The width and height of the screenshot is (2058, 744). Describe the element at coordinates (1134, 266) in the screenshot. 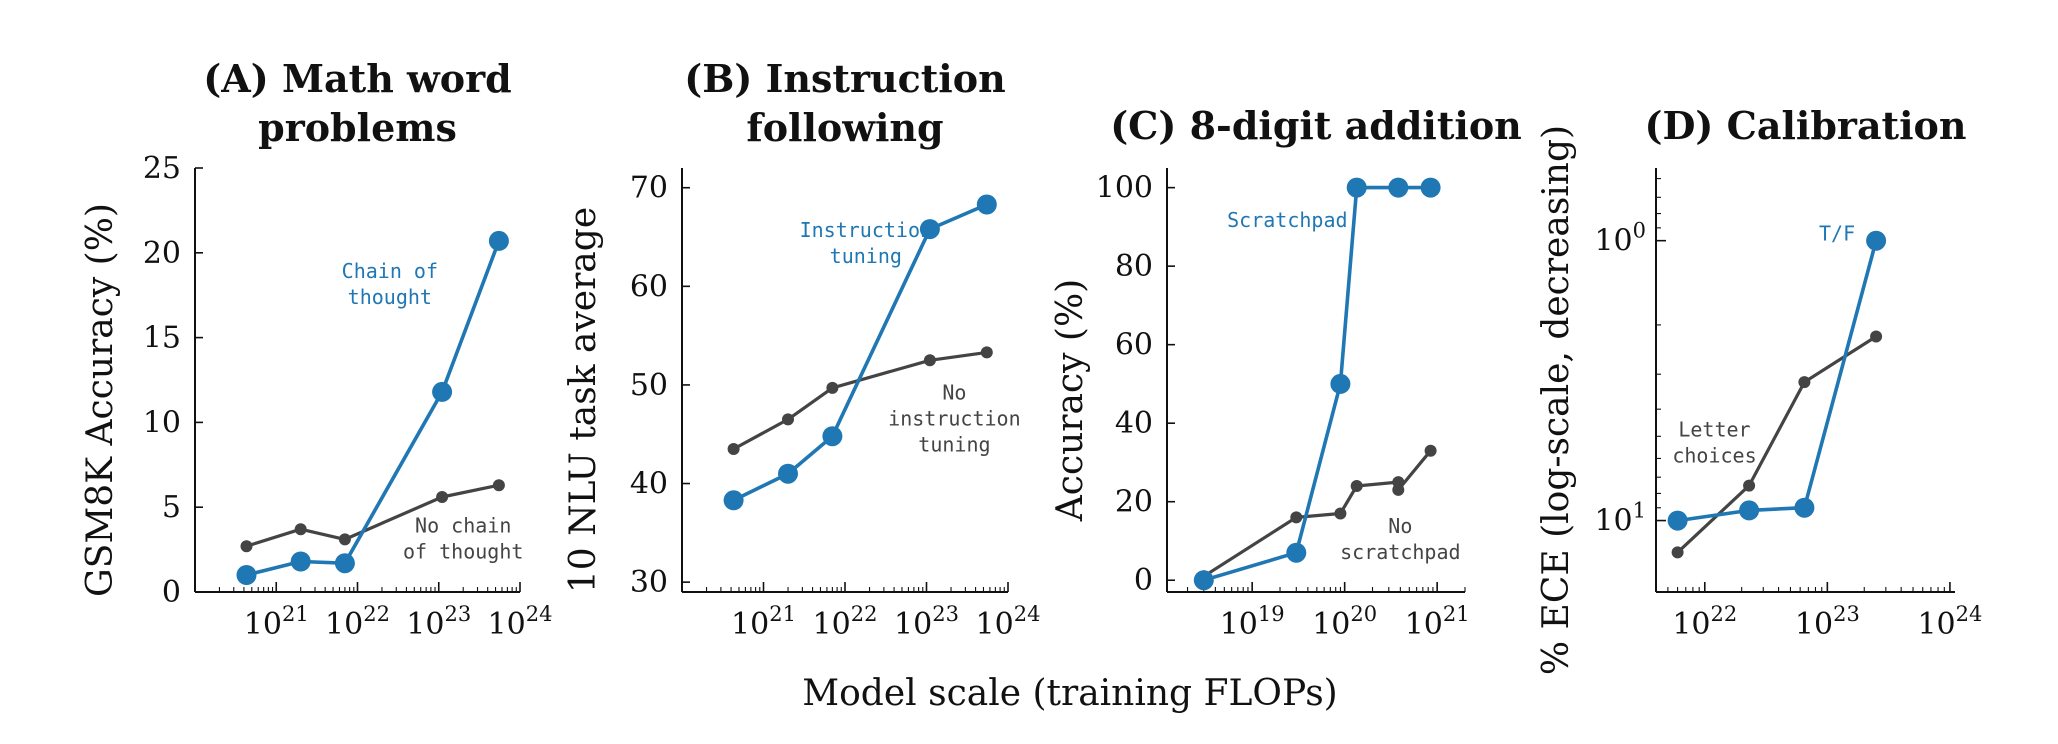

I see `y-tick-label: 80` at that location.